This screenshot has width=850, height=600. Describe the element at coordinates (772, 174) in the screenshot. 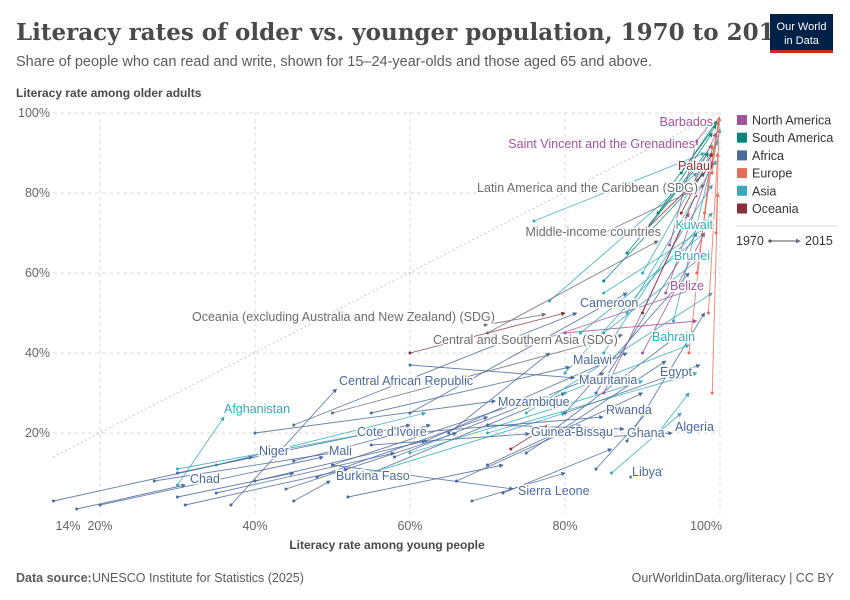

I see `legend-entry: Europe` at that location.